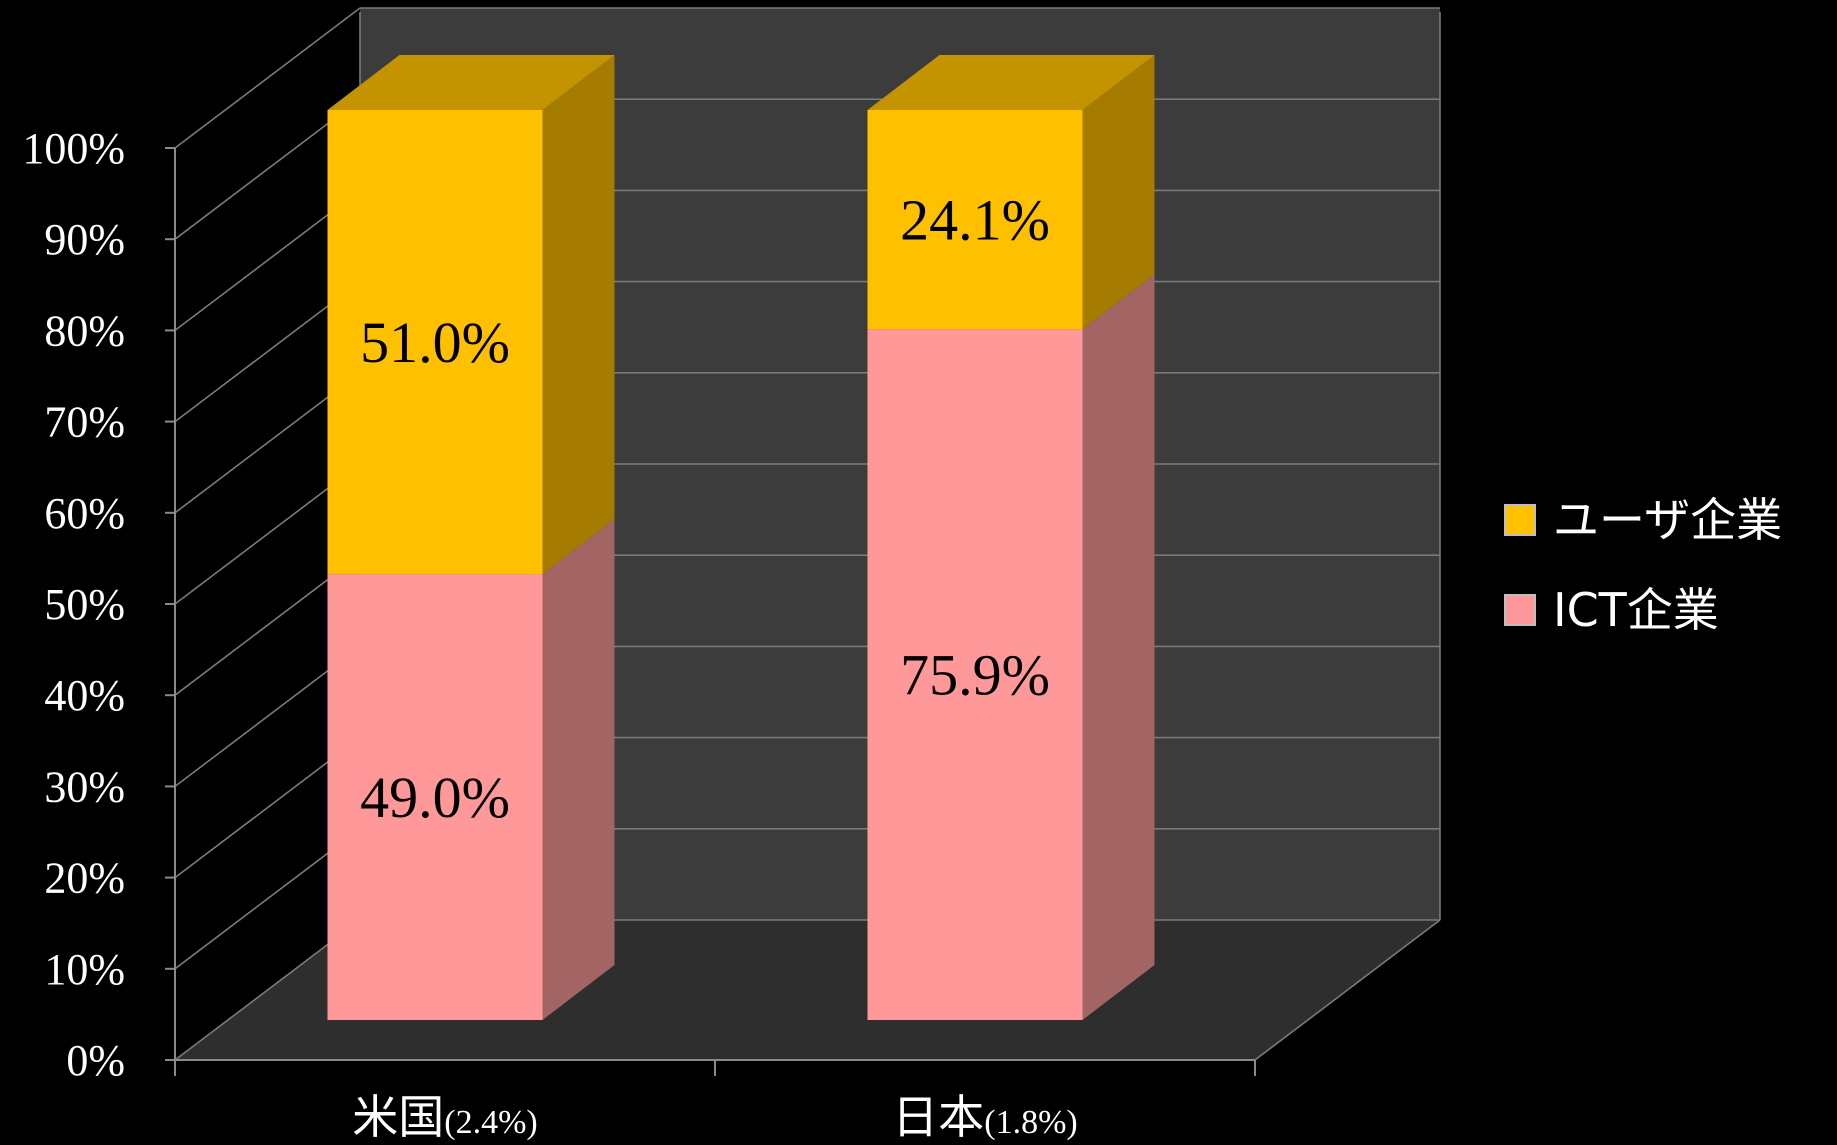 The height and width of the screenshot is (1145, 1837). What do you see at coordinates (73, 148) in the screenshot?
I see `y-tick-label: 100%` at bounding box center [73, 148].